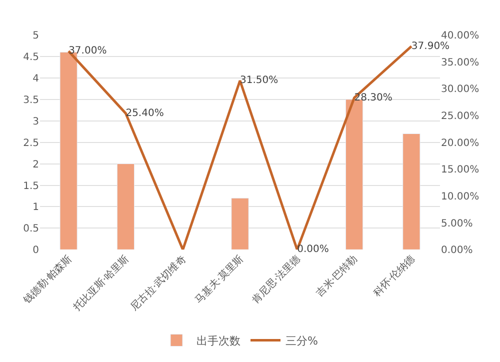 This screenshot has width=500, height=362. Describe the element at coordinates (460, 170) in the screenshot. I see `y2-tick-label: 15.00%` at that location.